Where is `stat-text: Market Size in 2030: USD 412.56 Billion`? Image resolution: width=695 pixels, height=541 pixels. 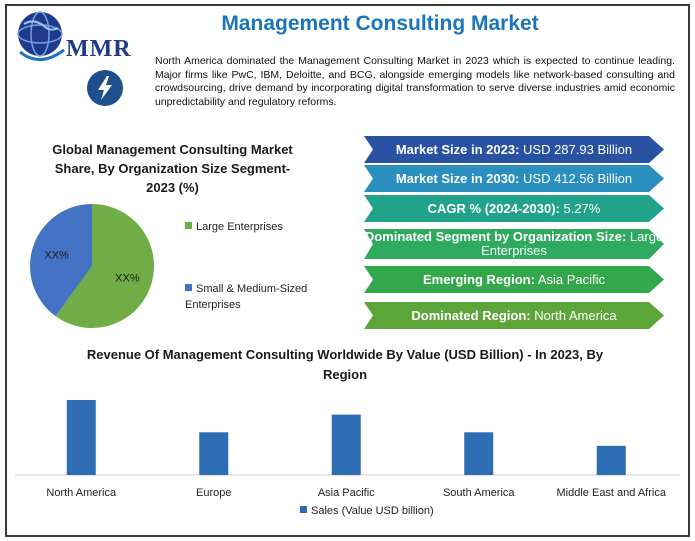
stat-text: Market Size in 2030: USD 412.56 Billion is located at coordinates (514, 178).